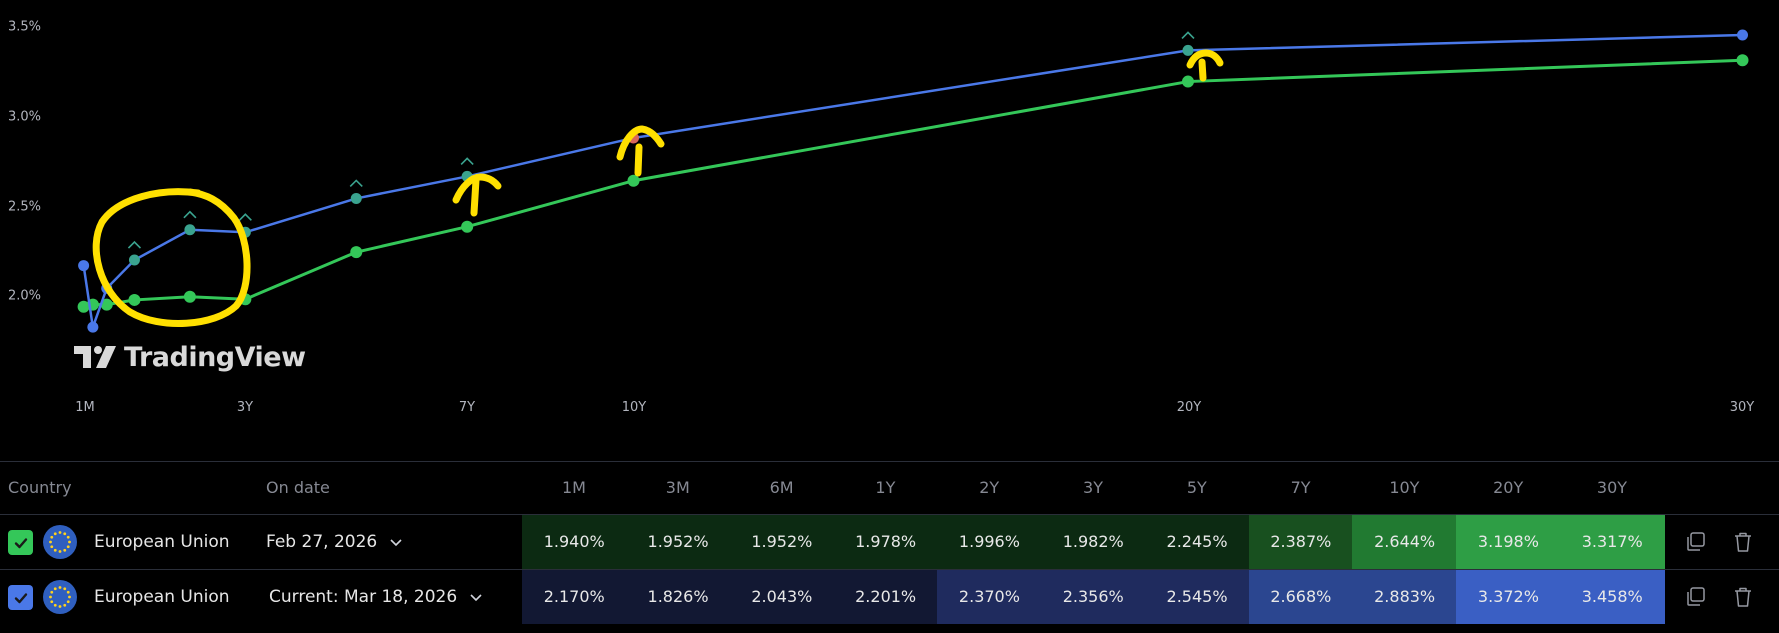 The height and width of the screenshot is (633, 1779). Describe the element at coordinates (885, 597) in the screenshot. I see `yield-cell: 2.201%` at that location.